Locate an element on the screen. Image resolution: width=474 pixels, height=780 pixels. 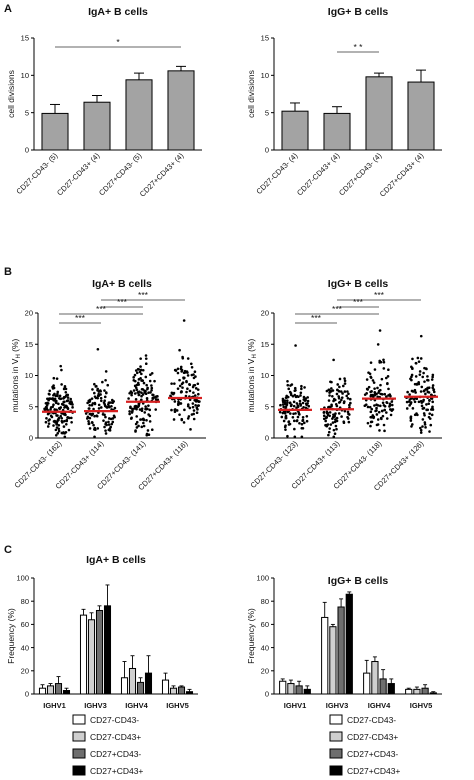
panel-letter: C is located at coordinates (8, 550).